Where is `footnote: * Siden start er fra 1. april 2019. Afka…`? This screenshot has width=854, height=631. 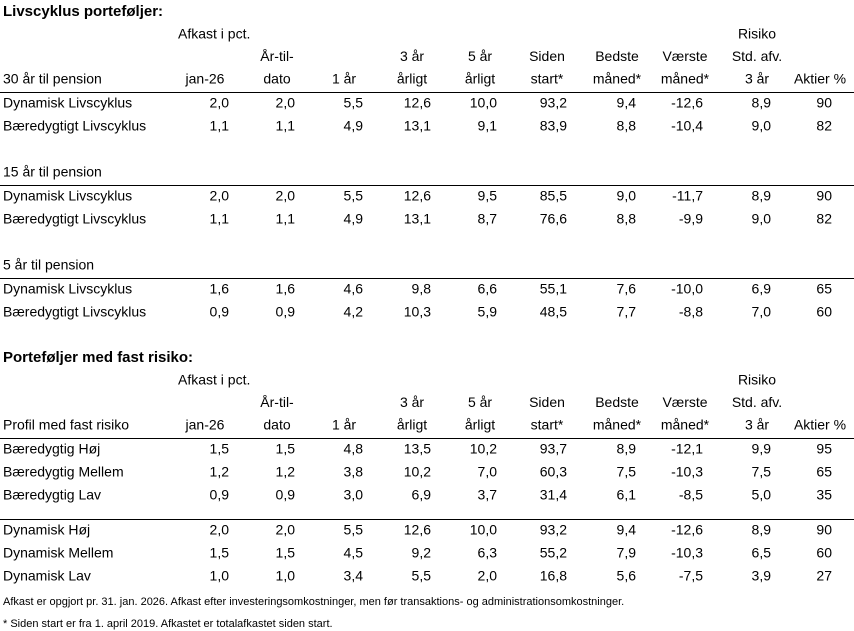 footnote: * Siden start er fra 1. april 2019. Afka… is located at coordinates (168, 624).